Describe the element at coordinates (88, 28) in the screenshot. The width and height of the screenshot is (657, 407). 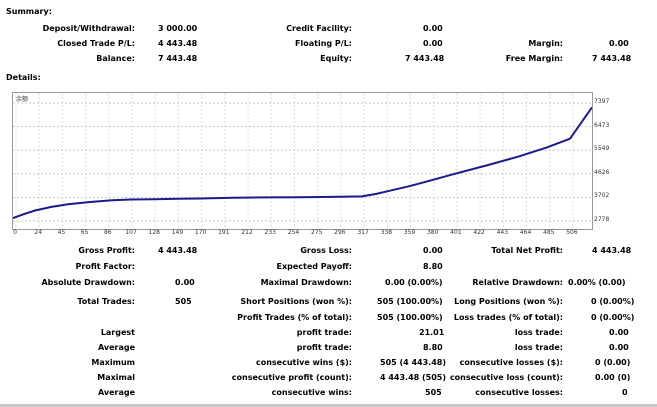
I see `deposit-label: Deposit/Withdrawal:` at that location.